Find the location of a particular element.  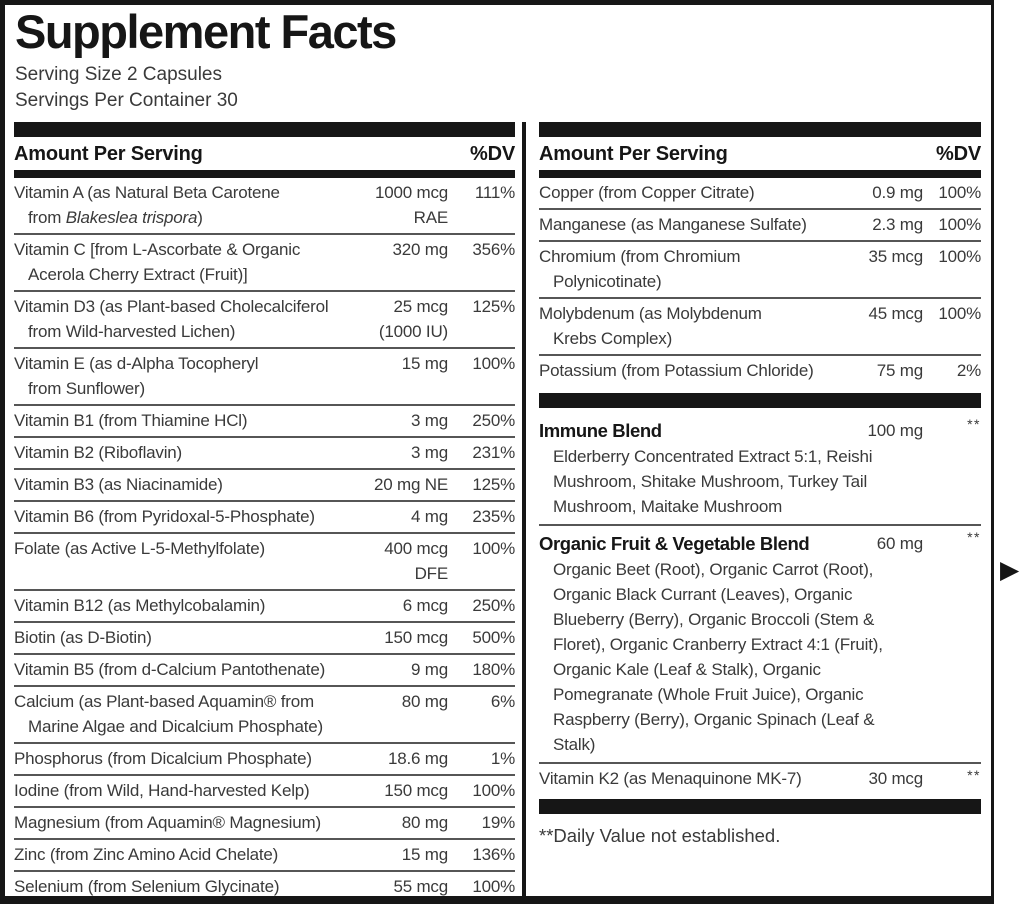

nutrient-name: Vitamin B3 (as Niacinamide) is located at coordinates (118, 484).